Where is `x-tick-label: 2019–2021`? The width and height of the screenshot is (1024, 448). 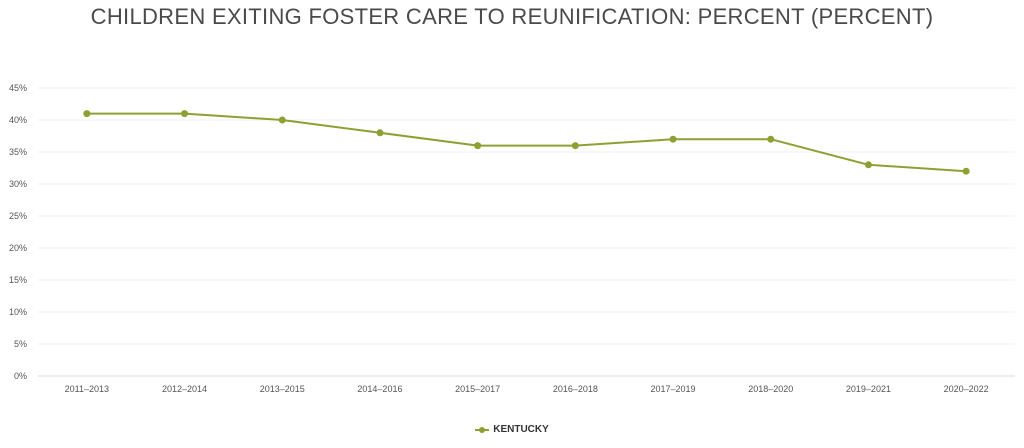 x-tick-label: 2019–2021 is located at coordinates (868, 389).